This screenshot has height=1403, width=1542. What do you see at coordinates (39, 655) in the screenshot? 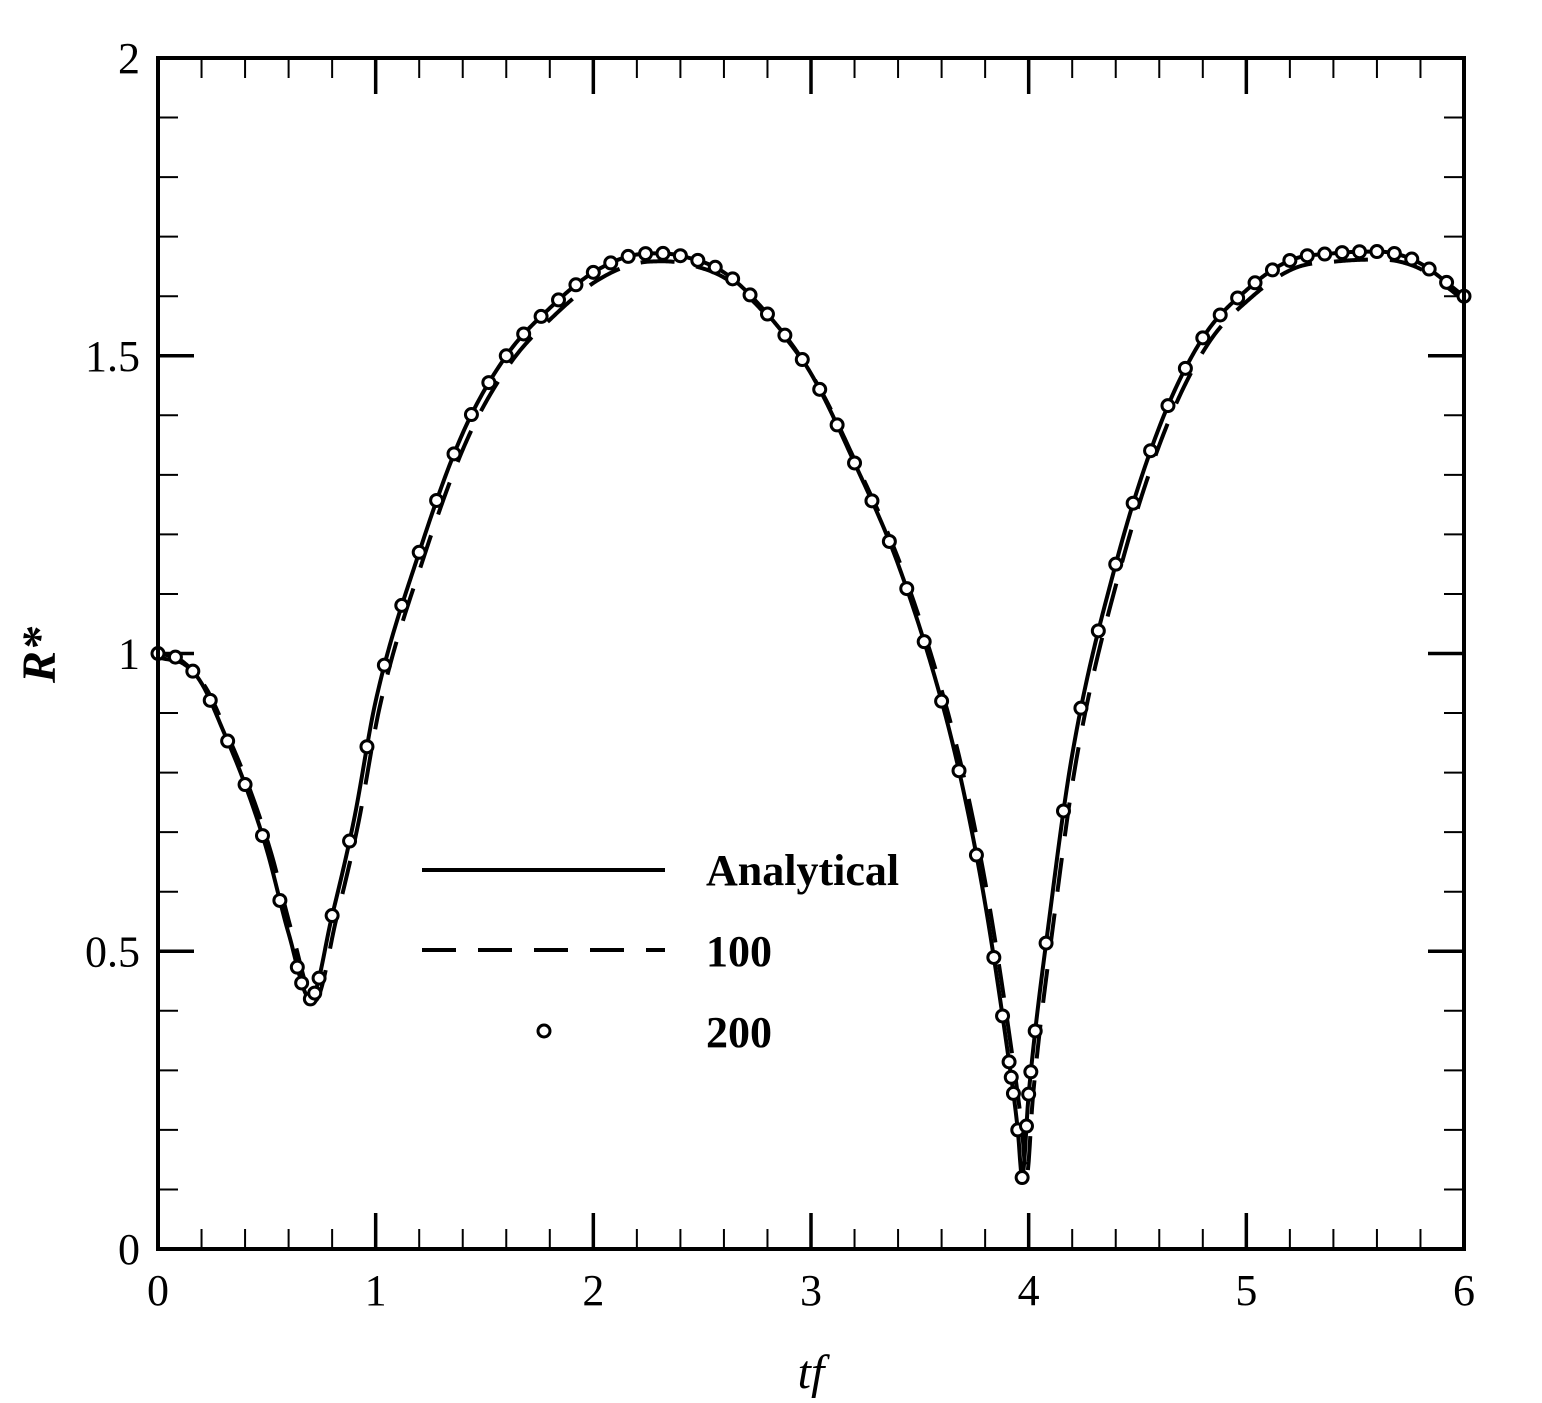
I see `y-axis-title: R*` at bounding box center [39, 655].